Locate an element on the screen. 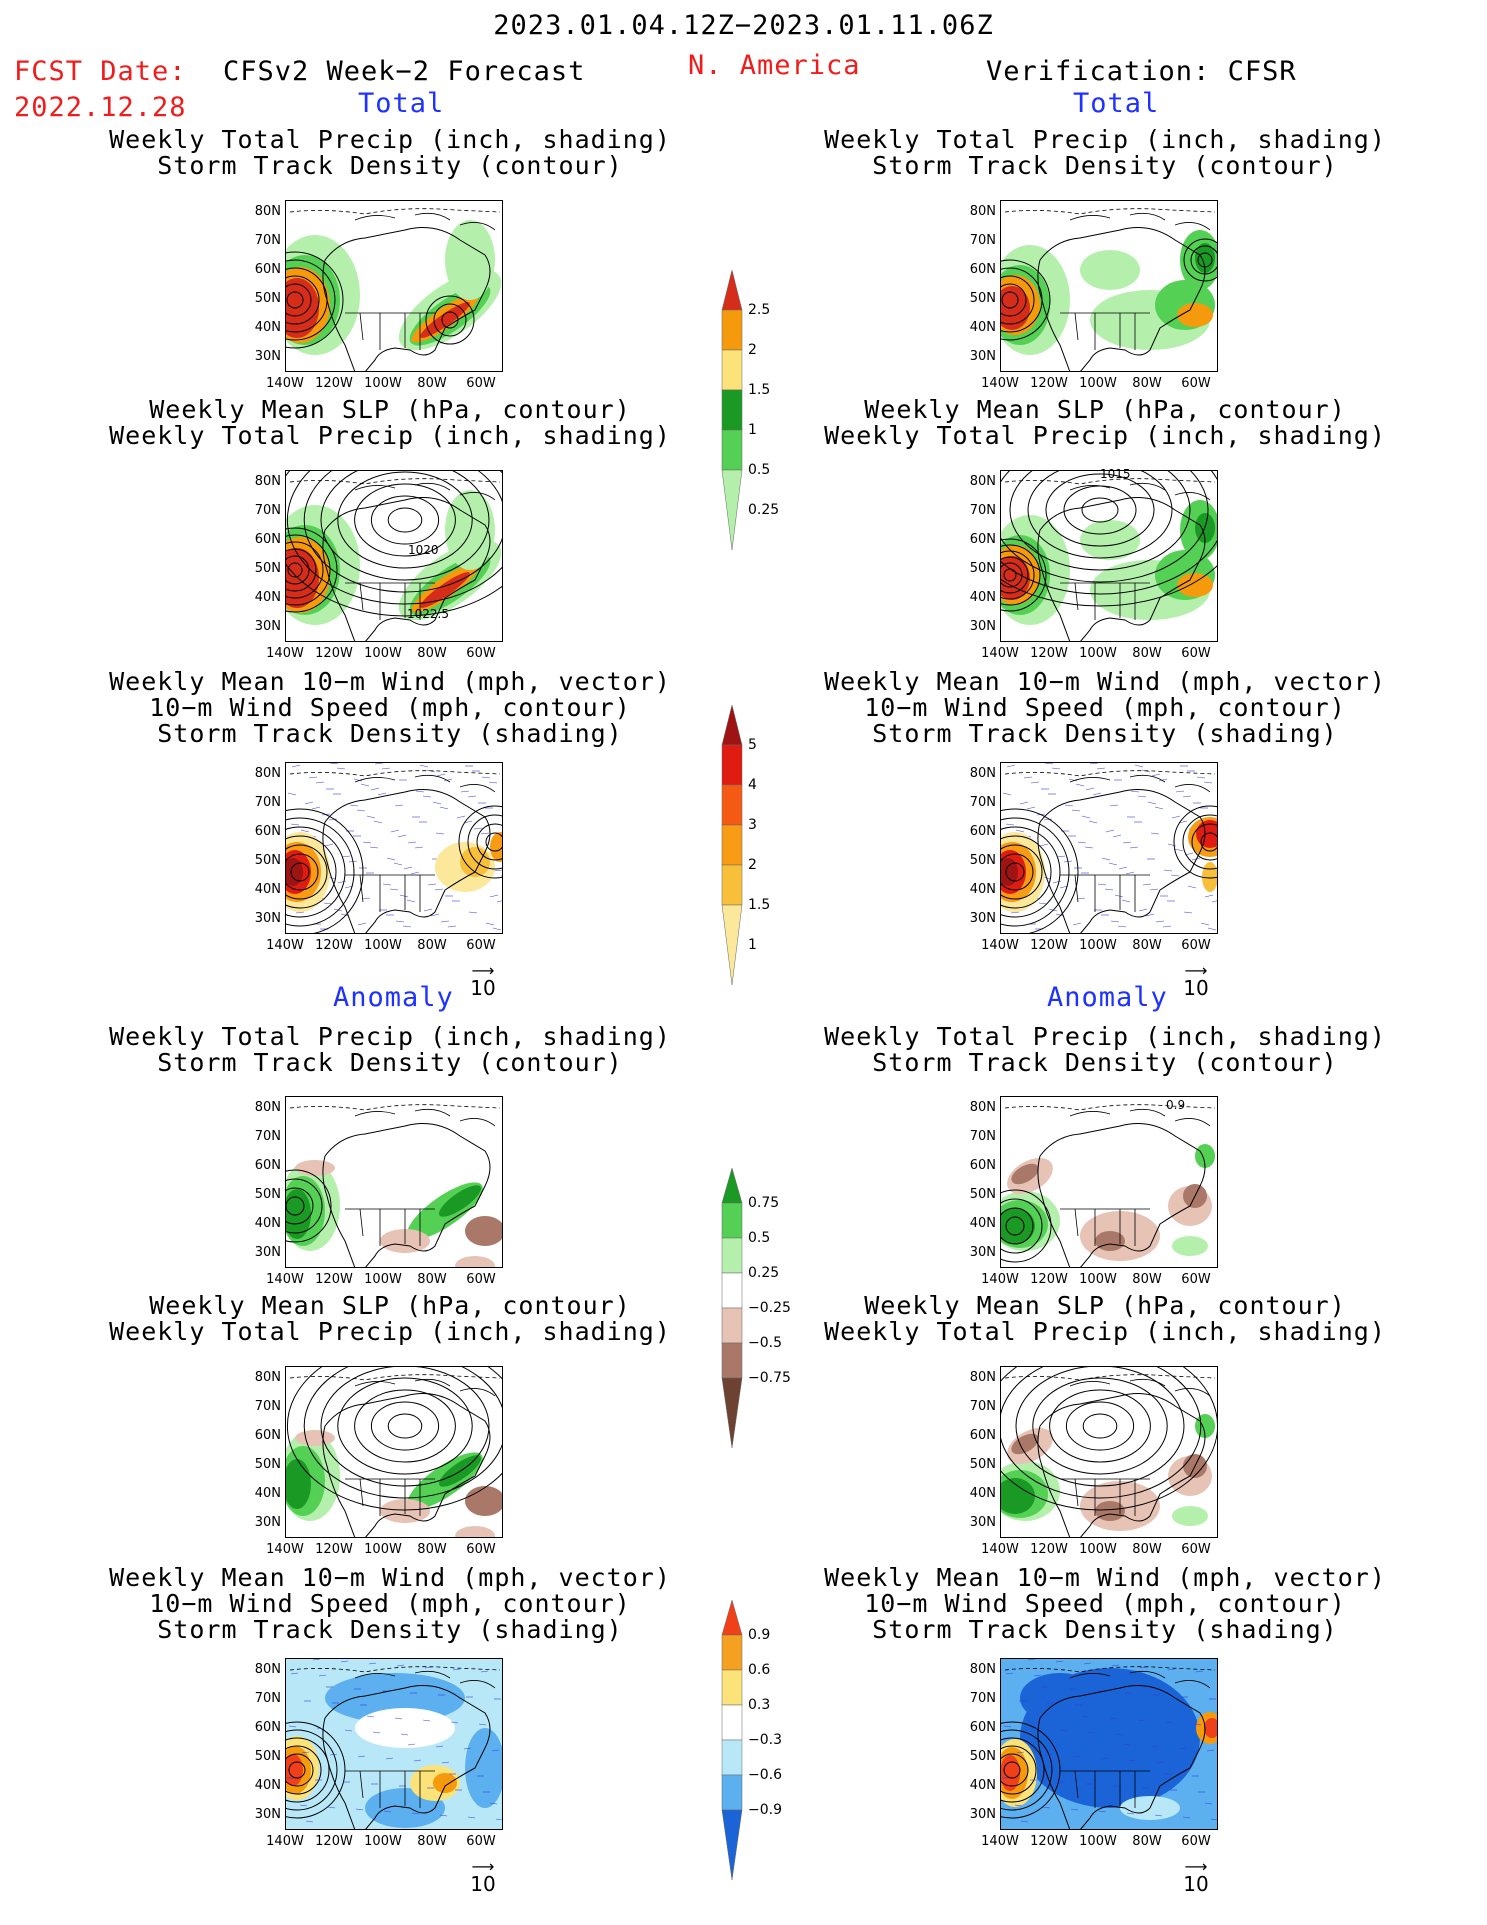 The image size is (1487, 1925). lon-tick-label: 60W is located at coordinates (1196, 383).